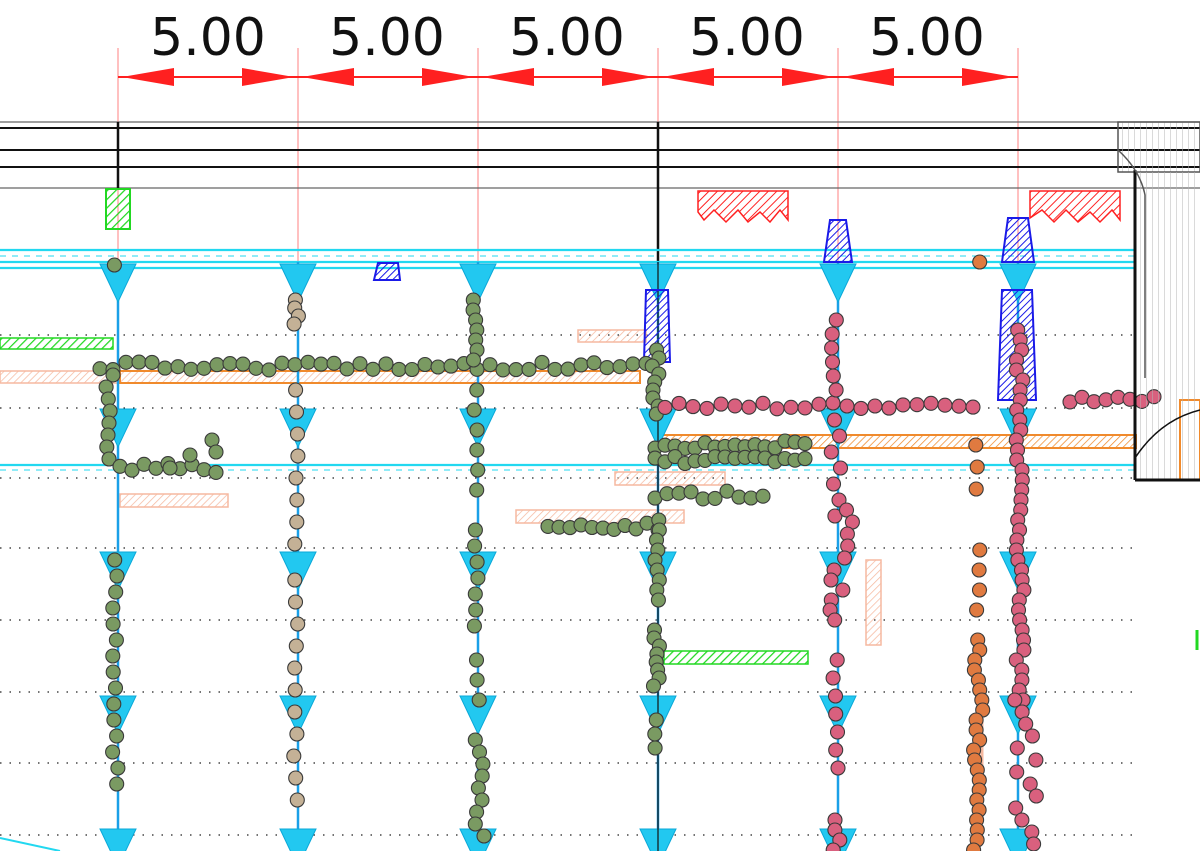 Image resolution: width=1200 pixels, height=851 pixels. I want to click on green-hatch-marker, so click(118, 209).